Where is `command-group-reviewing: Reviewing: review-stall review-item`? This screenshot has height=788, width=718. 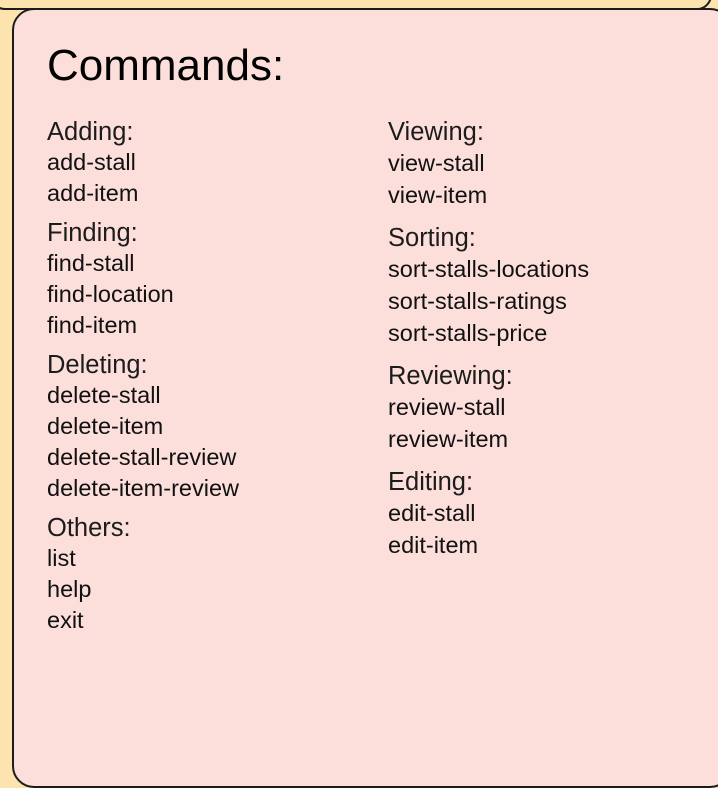 command-group-reviewing: Reviewing: review-stall review-item is located at coordinates (488, 408).